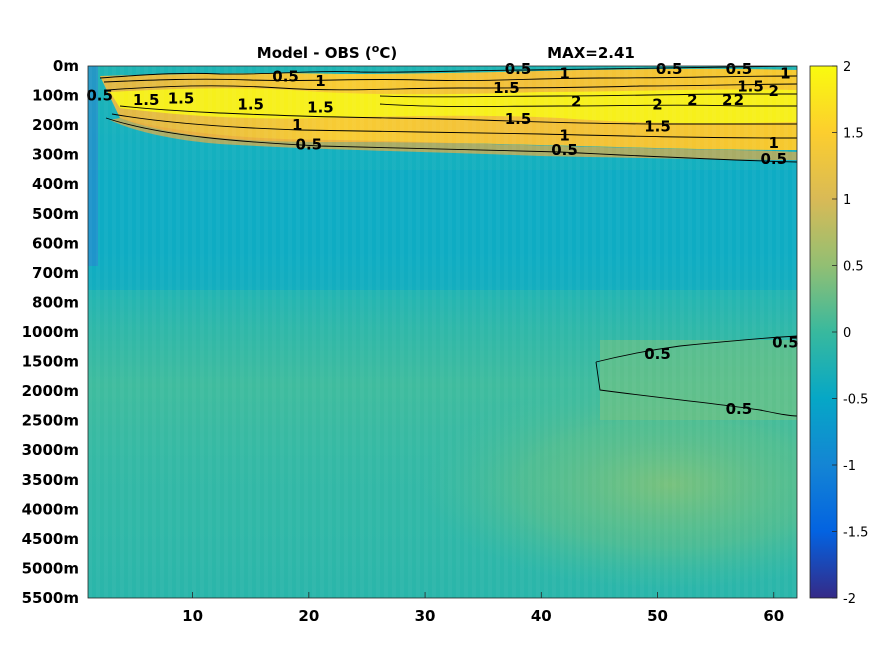 This screenshot has height=663, width=884. What do you see at coordinates (696, 389) in the screenshot?
I see `contour-0.5-deep-lower` at bounding box center [696, 389].